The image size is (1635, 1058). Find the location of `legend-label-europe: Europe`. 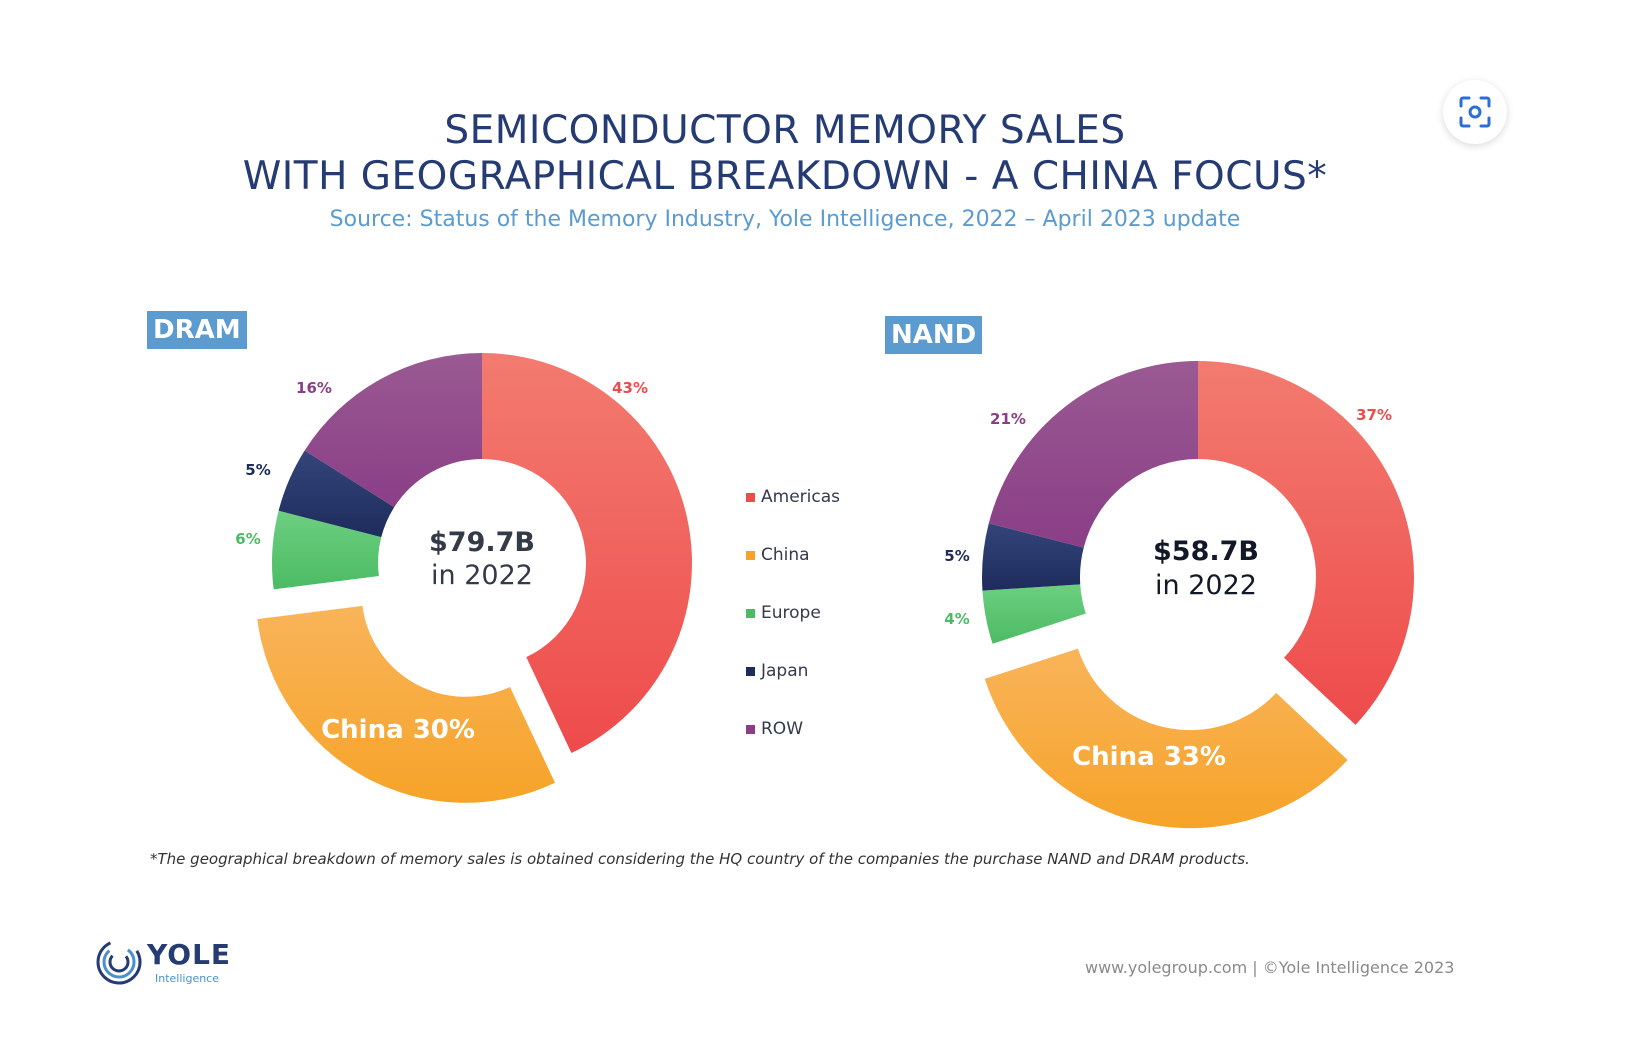

legend-label-europe: Europe is located at coordinates (791, 613).